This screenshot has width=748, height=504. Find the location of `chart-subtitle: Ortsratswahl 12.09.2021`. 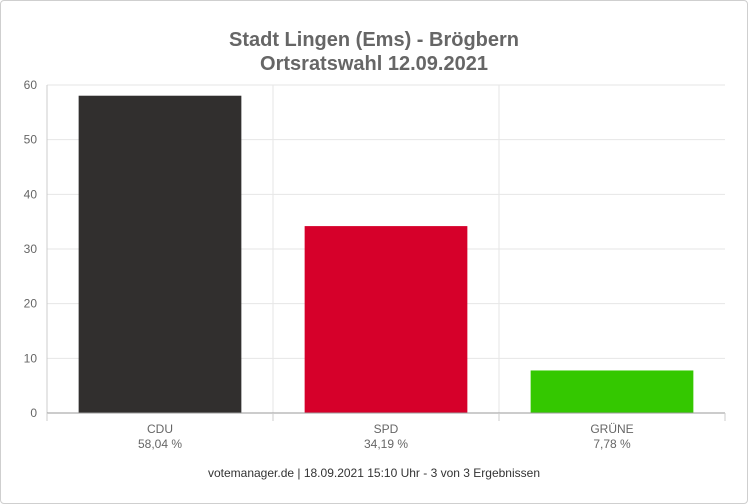

chart-subtitle: Ortsratswahl 12.09.2021 is located at coordinates (374, 64).